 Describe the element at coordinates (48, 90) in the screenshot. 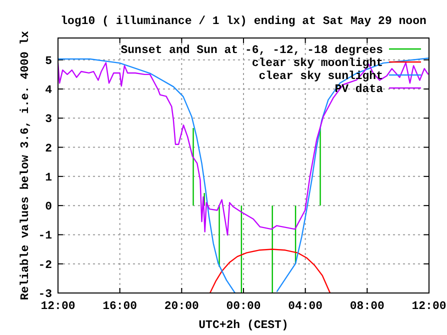

I see `y-tick-label: 4` at that location.